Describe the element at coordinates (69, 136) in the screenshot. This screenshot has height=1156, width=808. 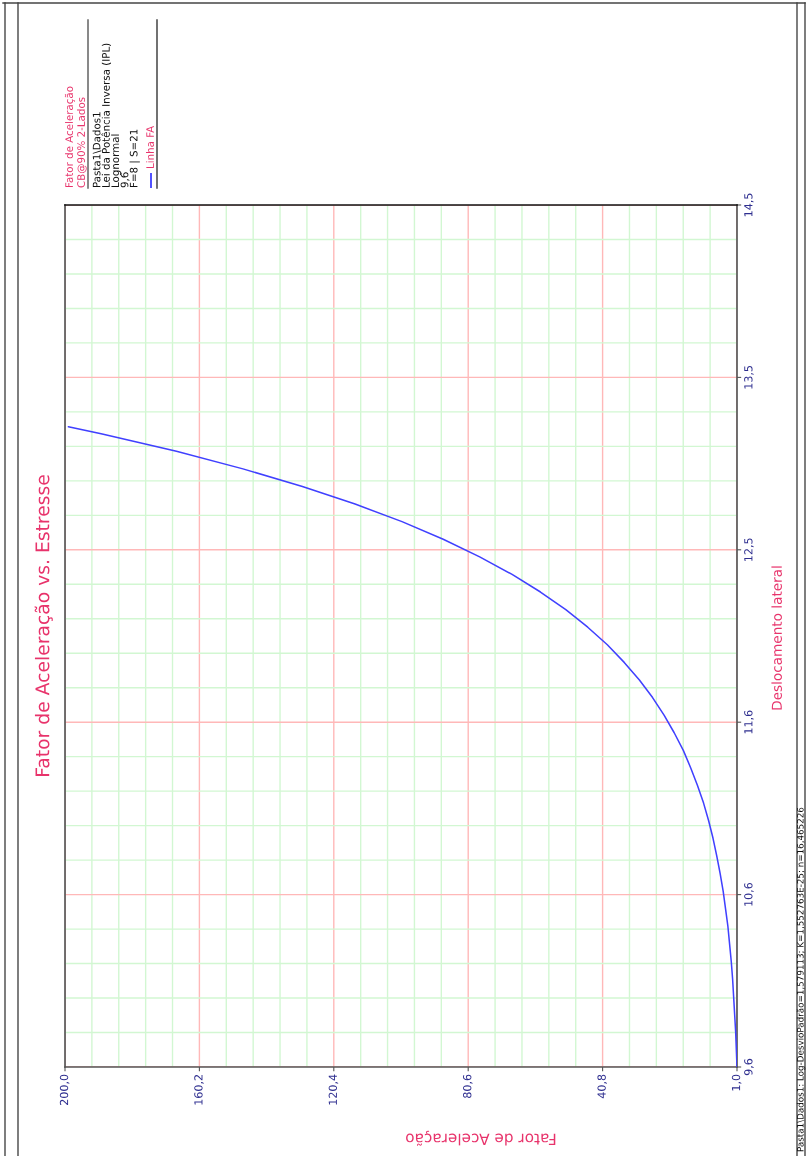
I see `legend-title: Fator de Aceleração` at that location.